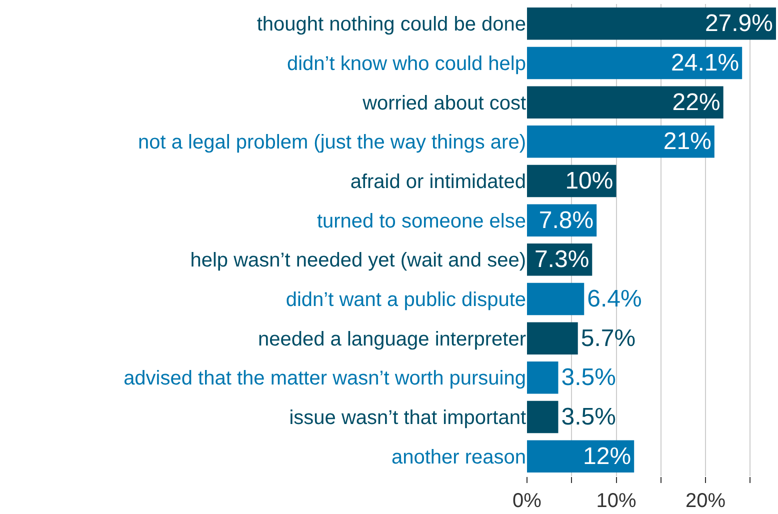 This screenshot has width=778, height=514. Describe the element at coordinates (406, 300) in the screenshot. I see `y-tick-label: didn’t want a public dispute` at that location.